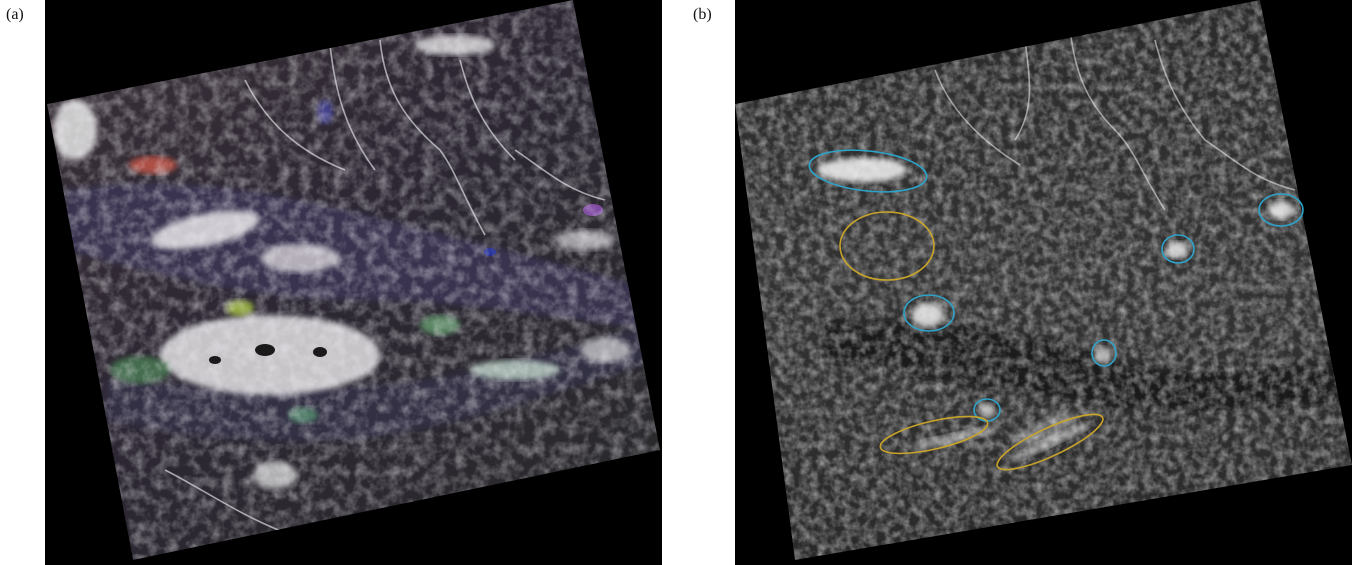 The height and width of the screenshot is (565, 1365). What do you see at coordinates (702, 14) in the screenshot?
I see `panel-b-label: (b)` at bounding box center [702, 14].